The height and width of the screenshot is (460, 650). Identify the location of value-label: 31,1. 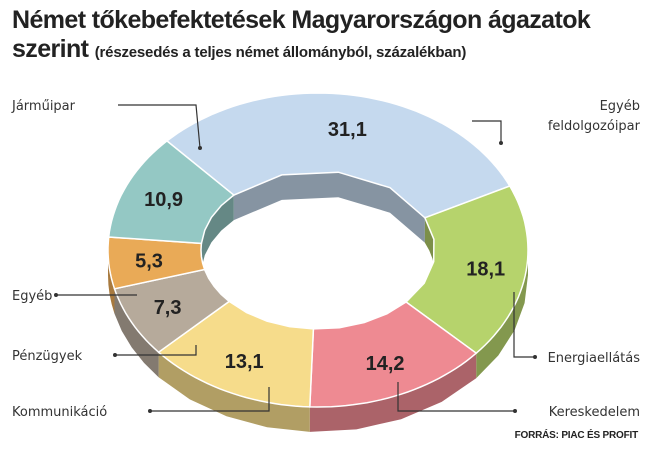
(347, 130).